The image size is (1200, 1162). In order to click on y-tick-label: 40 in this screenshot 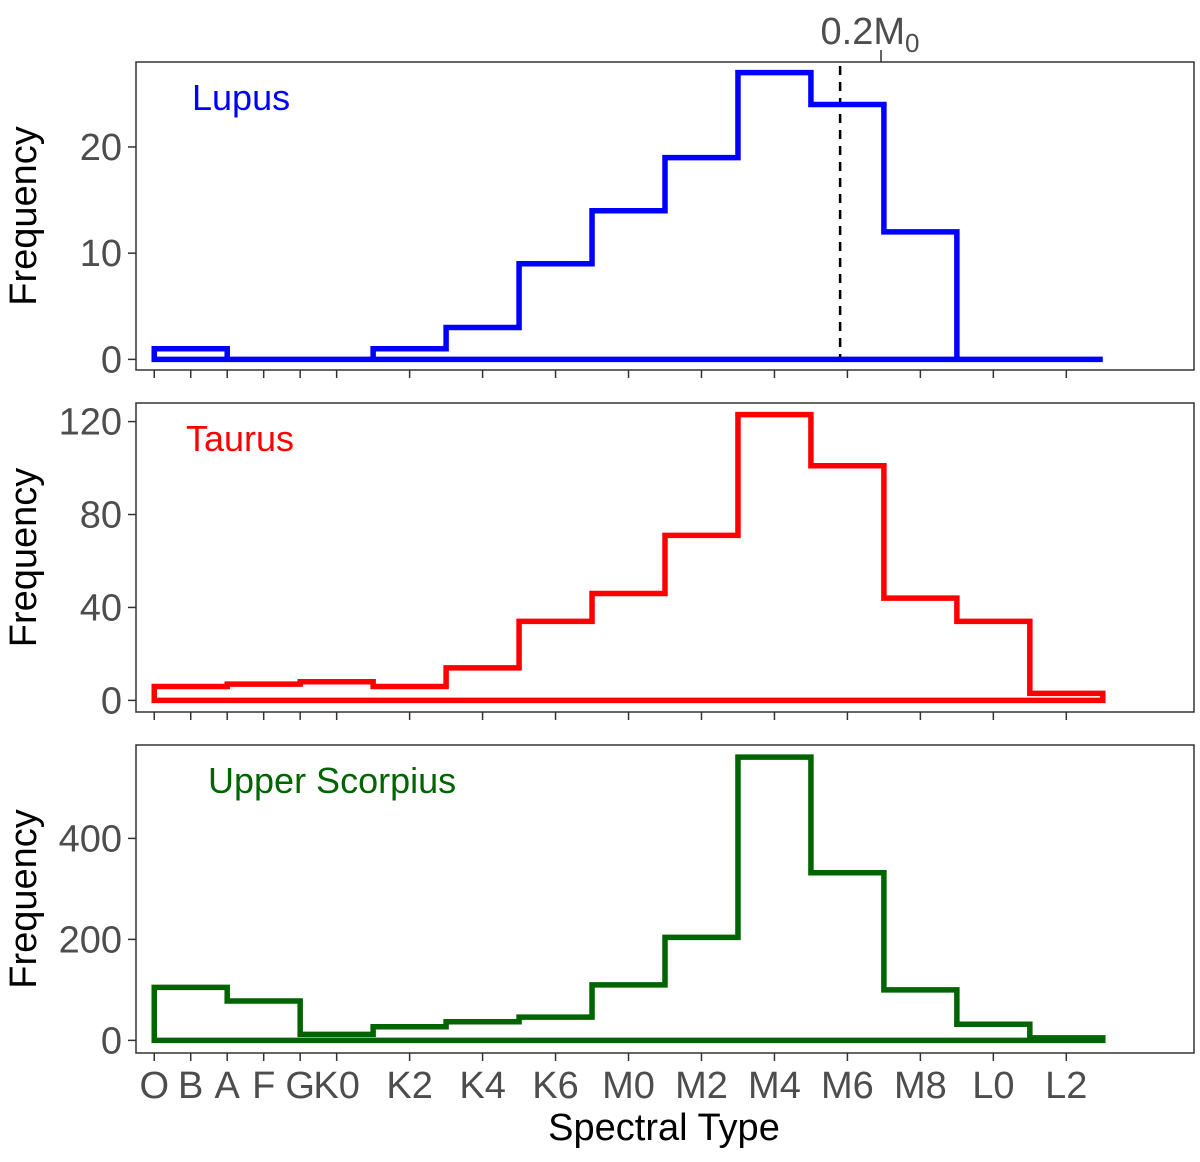, I will do `click(101, 608)`.